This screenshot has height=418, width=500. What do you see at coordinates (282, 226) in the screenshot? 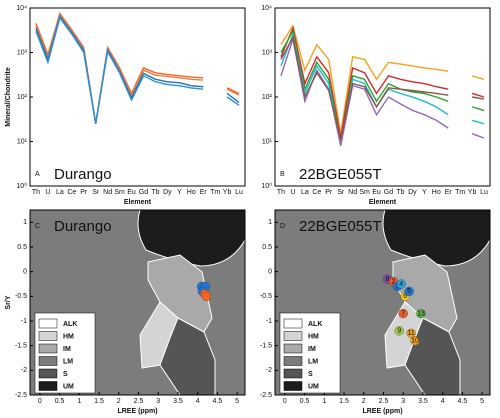
I see `panel-letter: D` at bounding box center [282, 226].